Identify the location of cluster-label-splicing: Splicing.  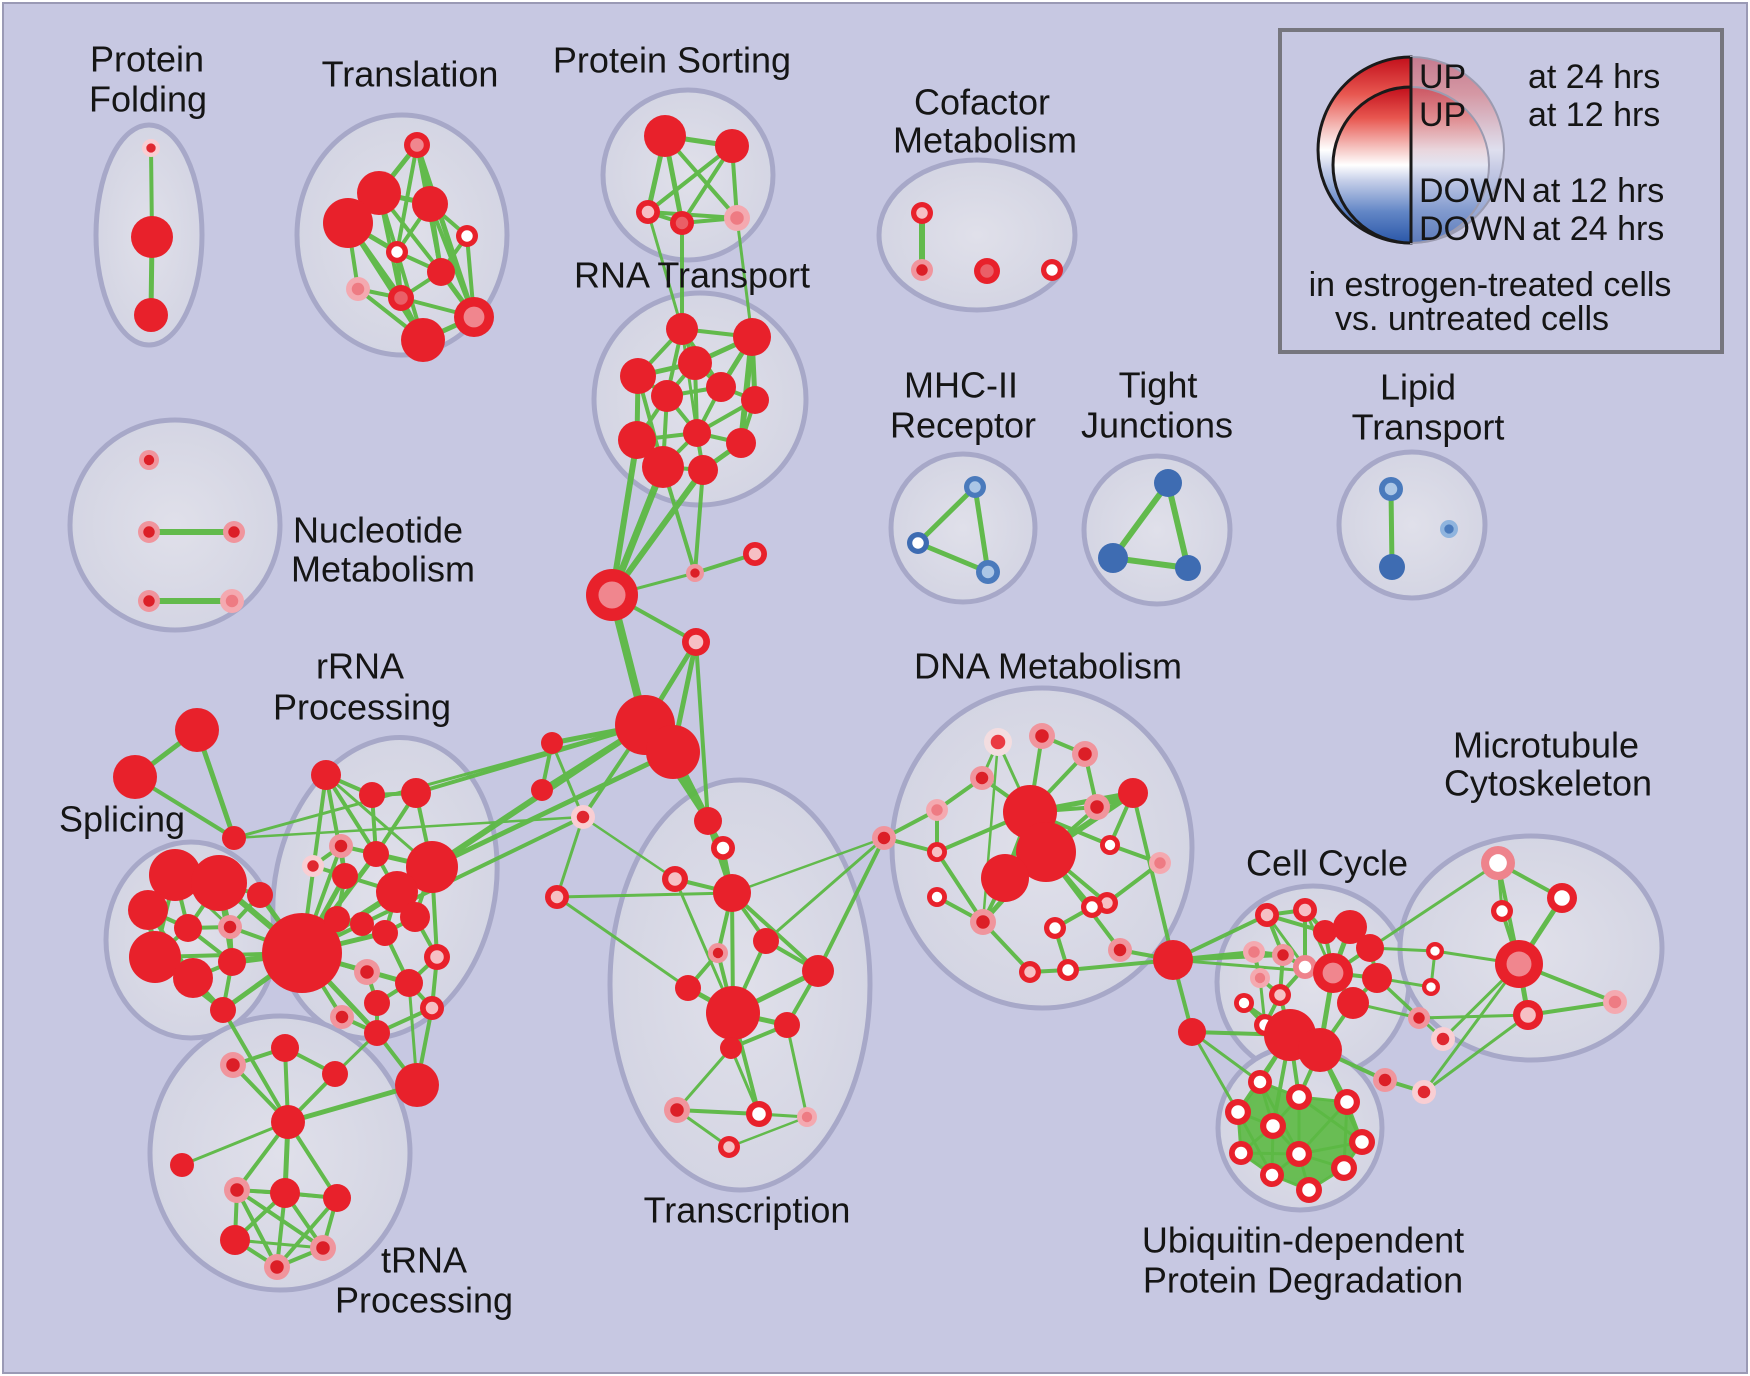
(122, 819).